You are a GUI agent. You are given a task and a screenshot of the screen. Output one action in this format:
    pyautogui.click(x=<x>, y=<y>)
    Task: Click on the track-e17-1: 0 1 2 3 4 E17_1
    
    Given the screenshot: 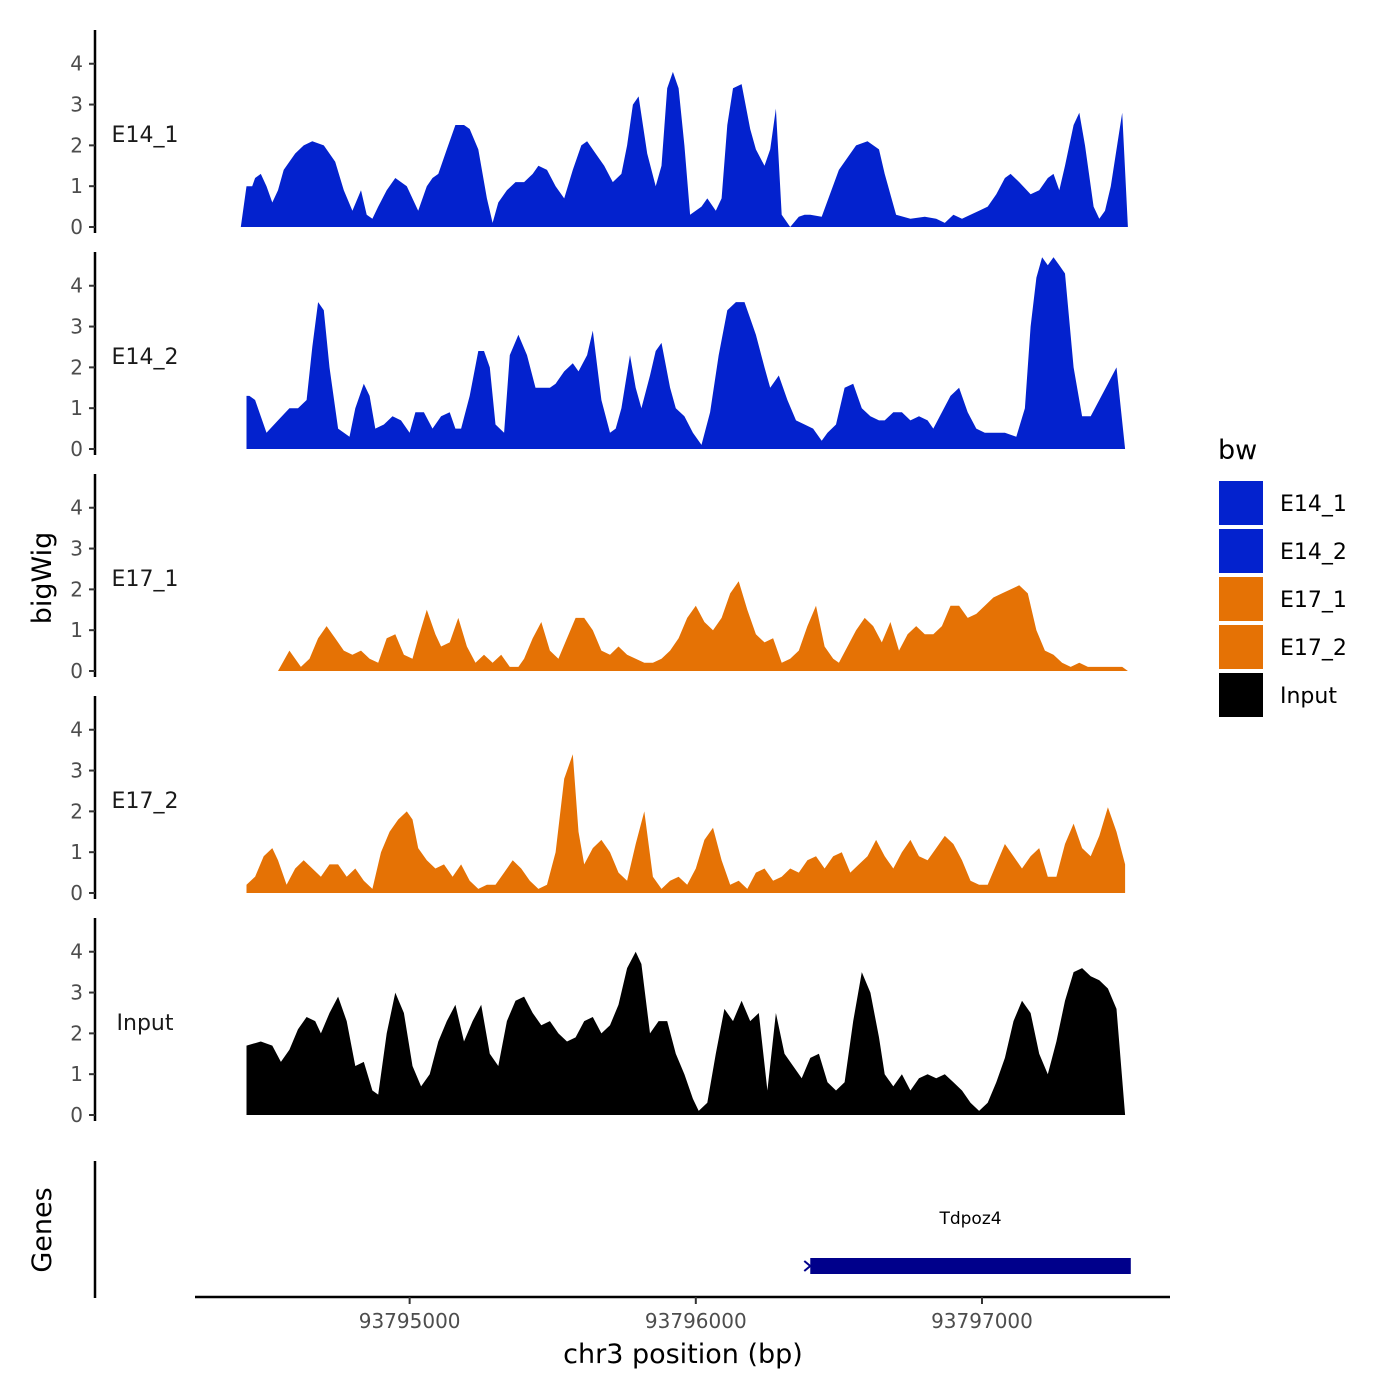 What is the action you would take?
    pyautogui.click(x=599, y=578)
    